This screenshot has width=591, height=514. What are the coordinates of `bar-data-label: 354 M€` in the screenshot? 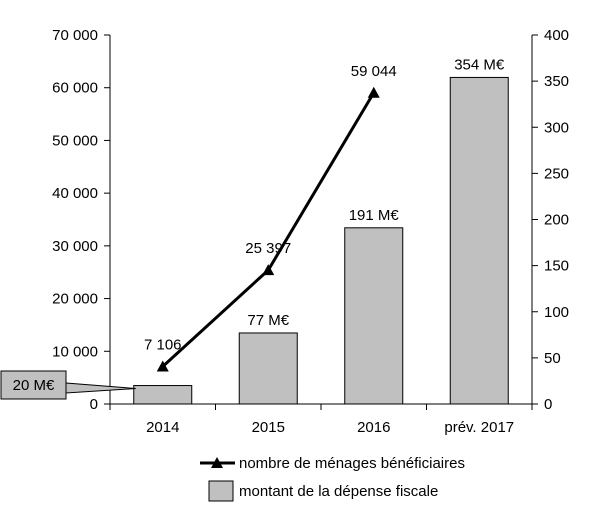 It's located at (479, 64).